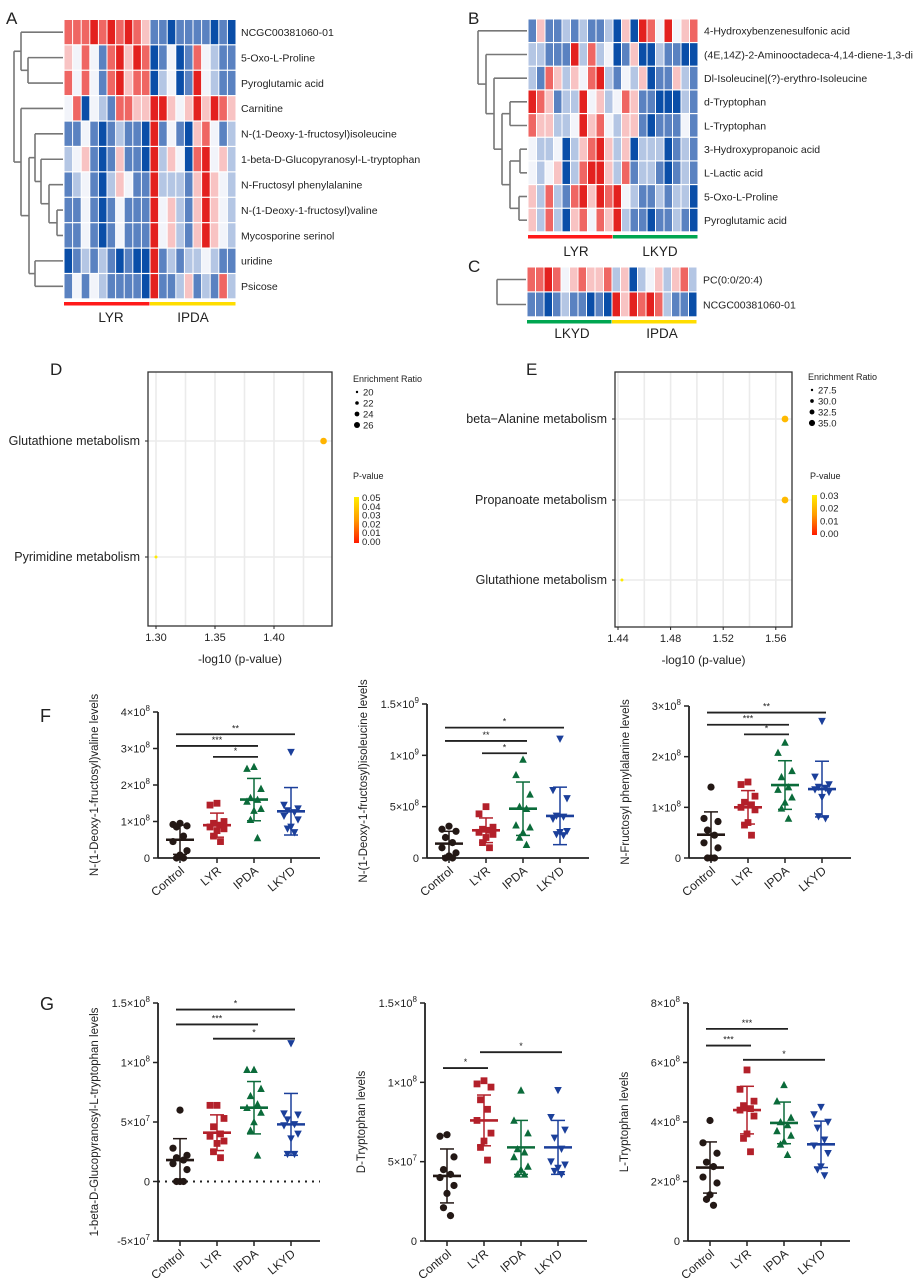 This screenshot has width=913, height=1285. What do you see at coordinates (827, 413) in the screenshot?
I see `size-legend-label: 32.5` at bounding box center [827, 413].